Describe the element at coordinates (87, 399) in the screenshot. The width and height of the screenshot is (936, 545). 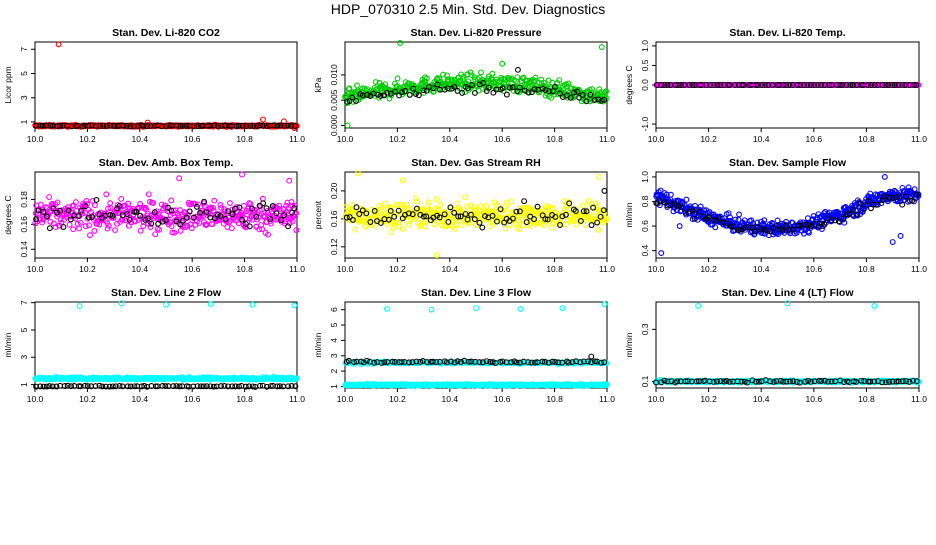
I see `x-tick-label: 10.2` at that location.